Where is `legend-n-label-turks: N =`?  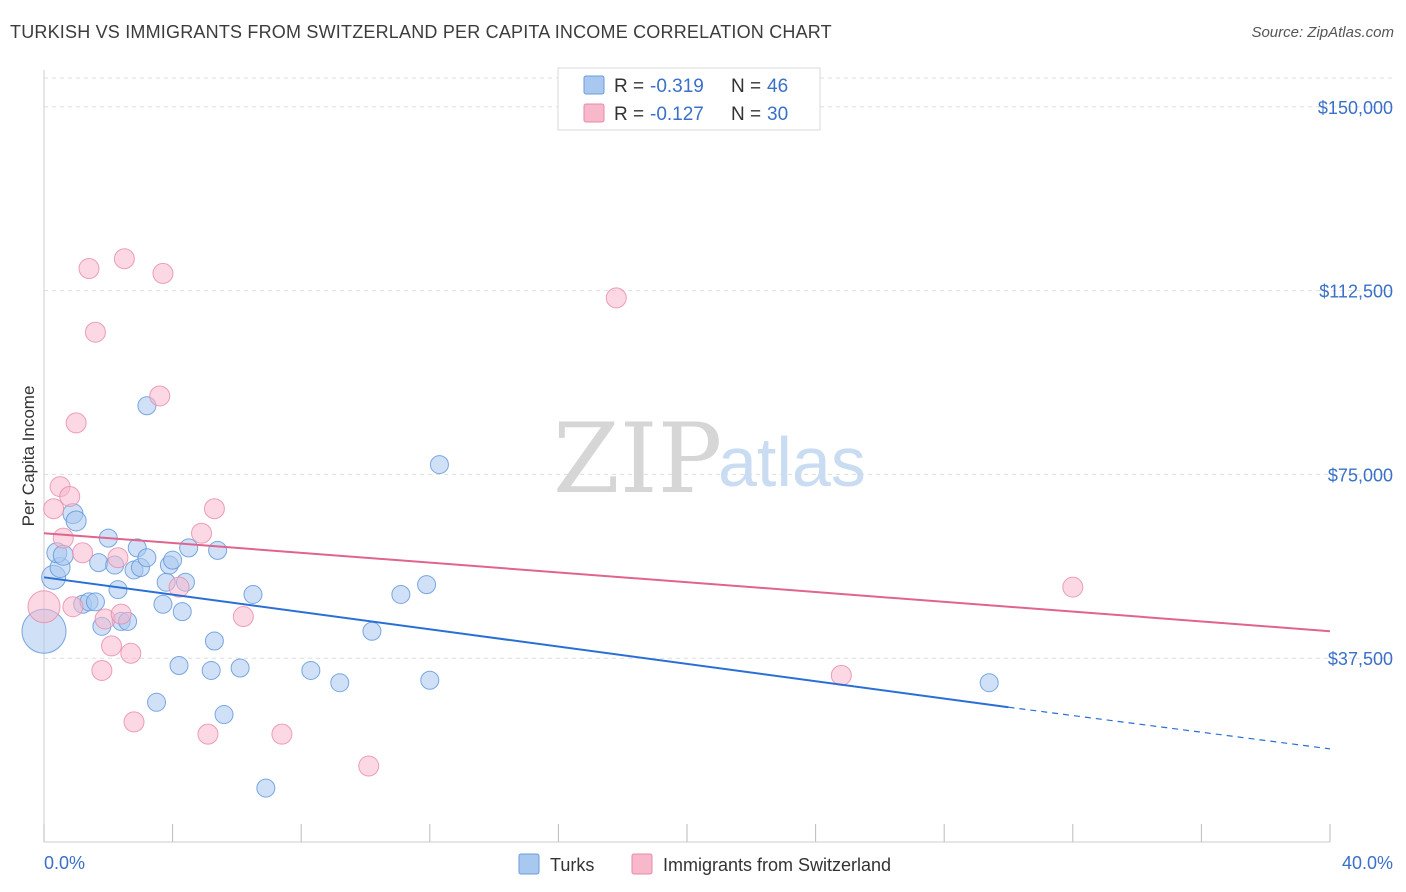 legend-n-label-turks: N = is located at coordinates (746, 86).